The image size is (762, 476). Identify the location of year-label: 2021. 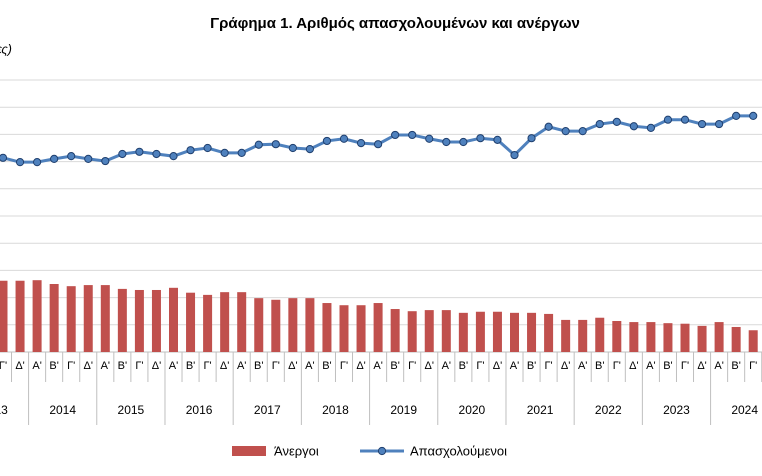
(540, 410).